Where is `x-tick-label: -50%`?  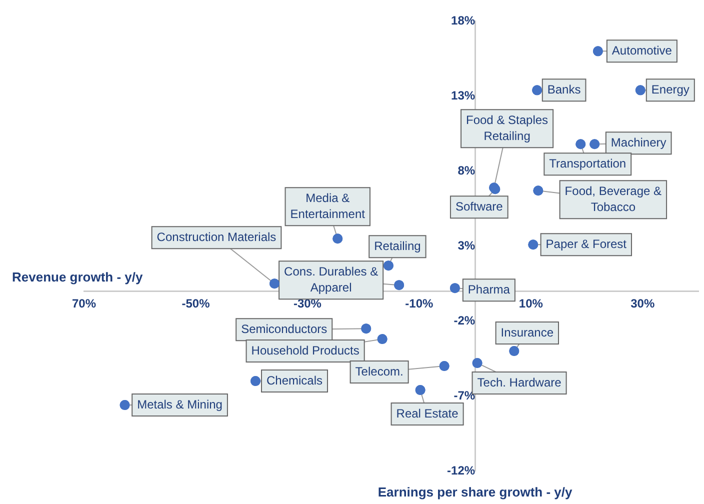 x-tick-label: -50% is located at coordinates (196, 303).